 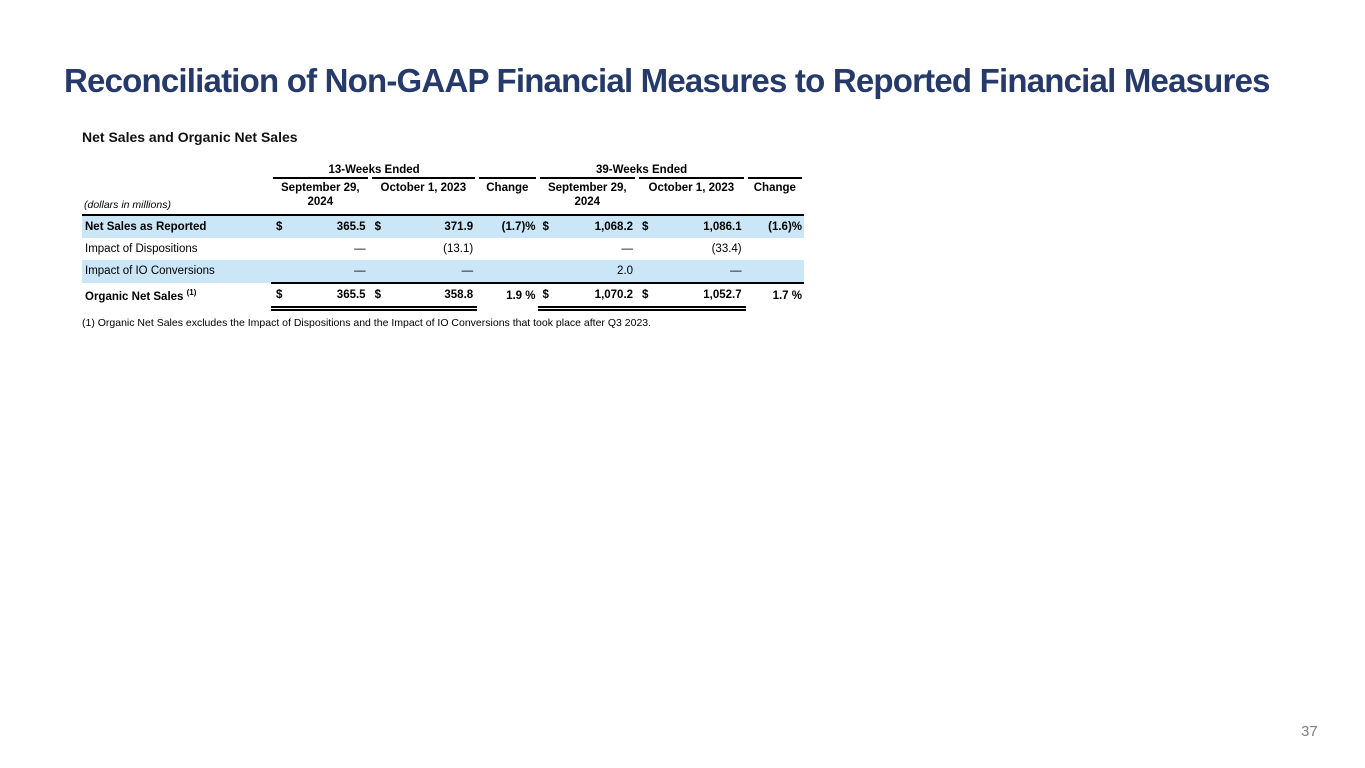 I want to click on table-group-header-row: 13-Weeks Ended 39-Weeks Ended, so click(x=443, y=169).